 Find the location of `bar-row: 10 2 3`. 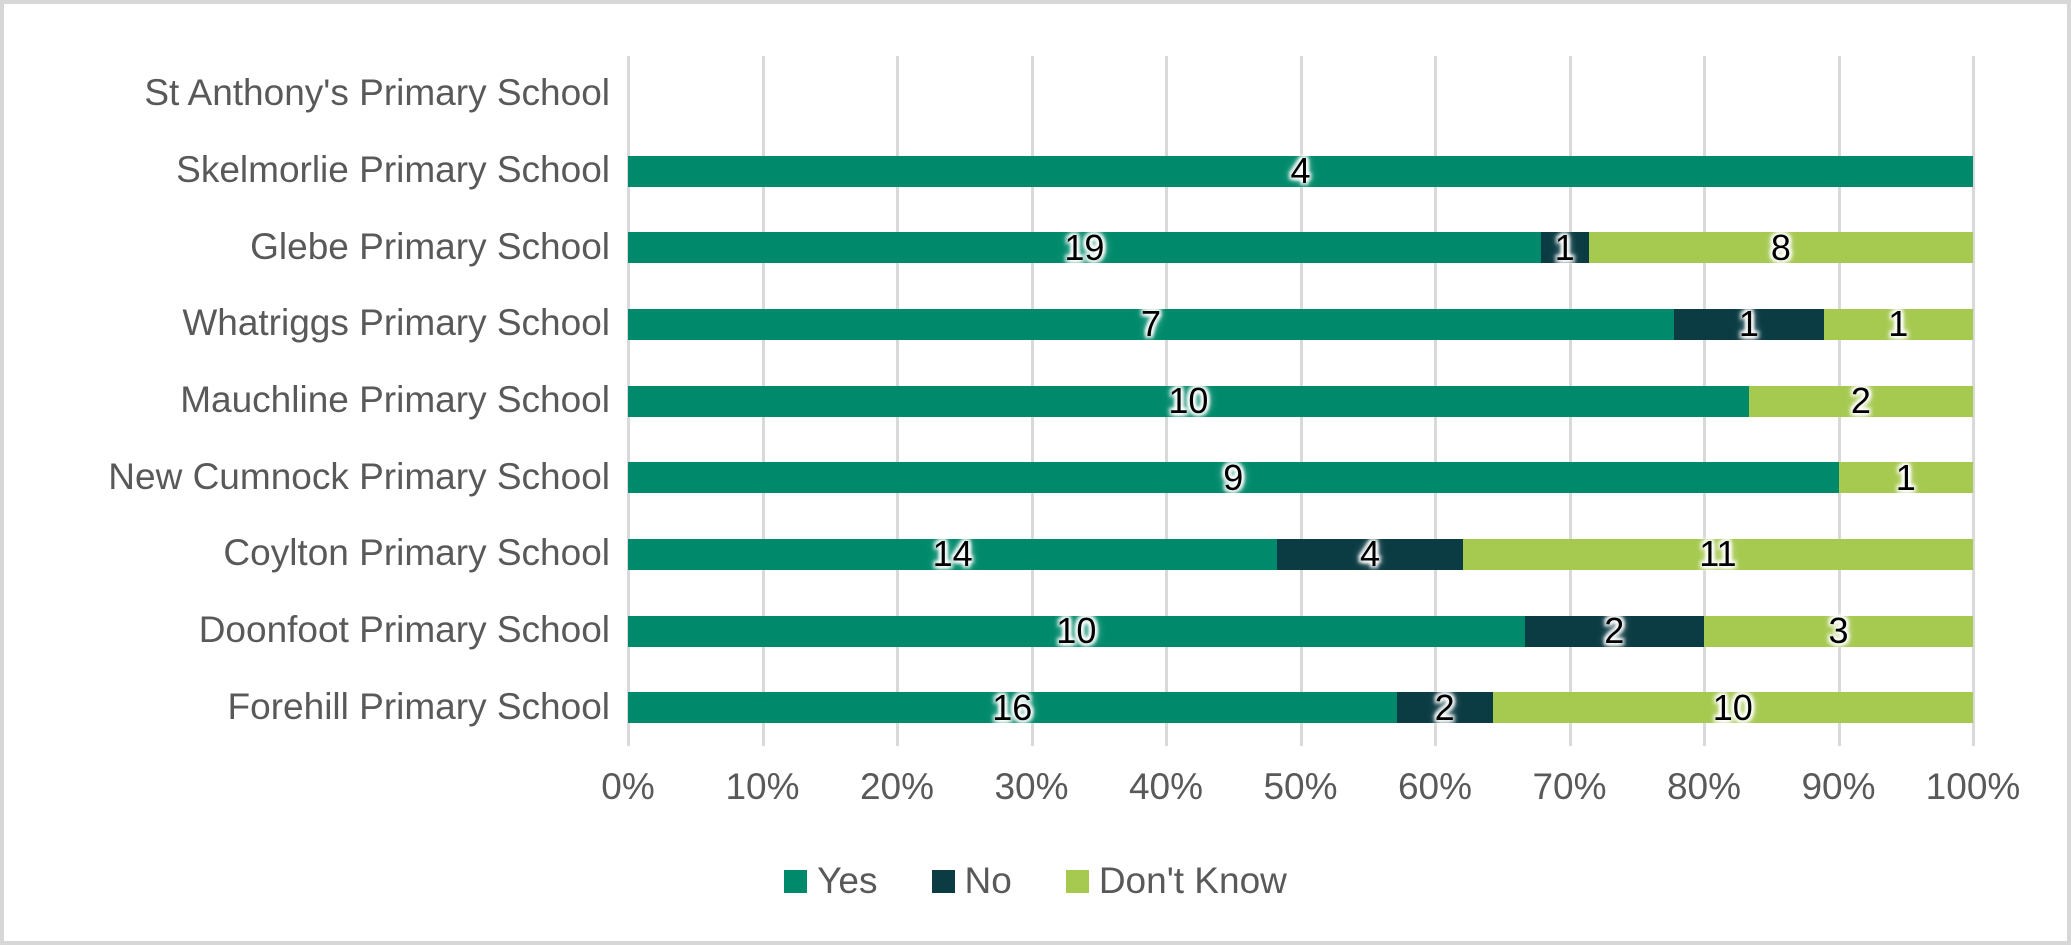

bar-row: 10 2 3 is located at coordinates (1300, 630).